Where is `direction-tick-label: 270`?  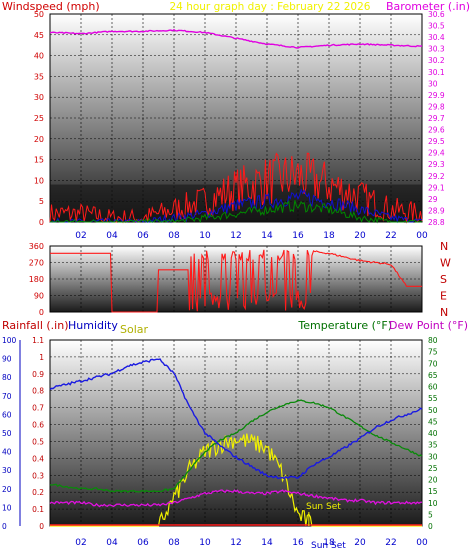
direction-tick-label: 270 is located at coordinates (36, 263).